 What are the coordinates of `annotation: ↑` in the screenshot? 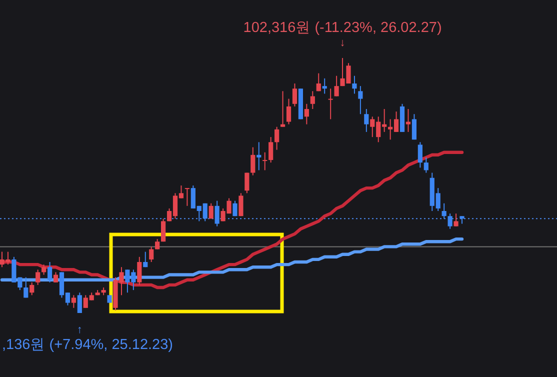 It's located at (79, 330).